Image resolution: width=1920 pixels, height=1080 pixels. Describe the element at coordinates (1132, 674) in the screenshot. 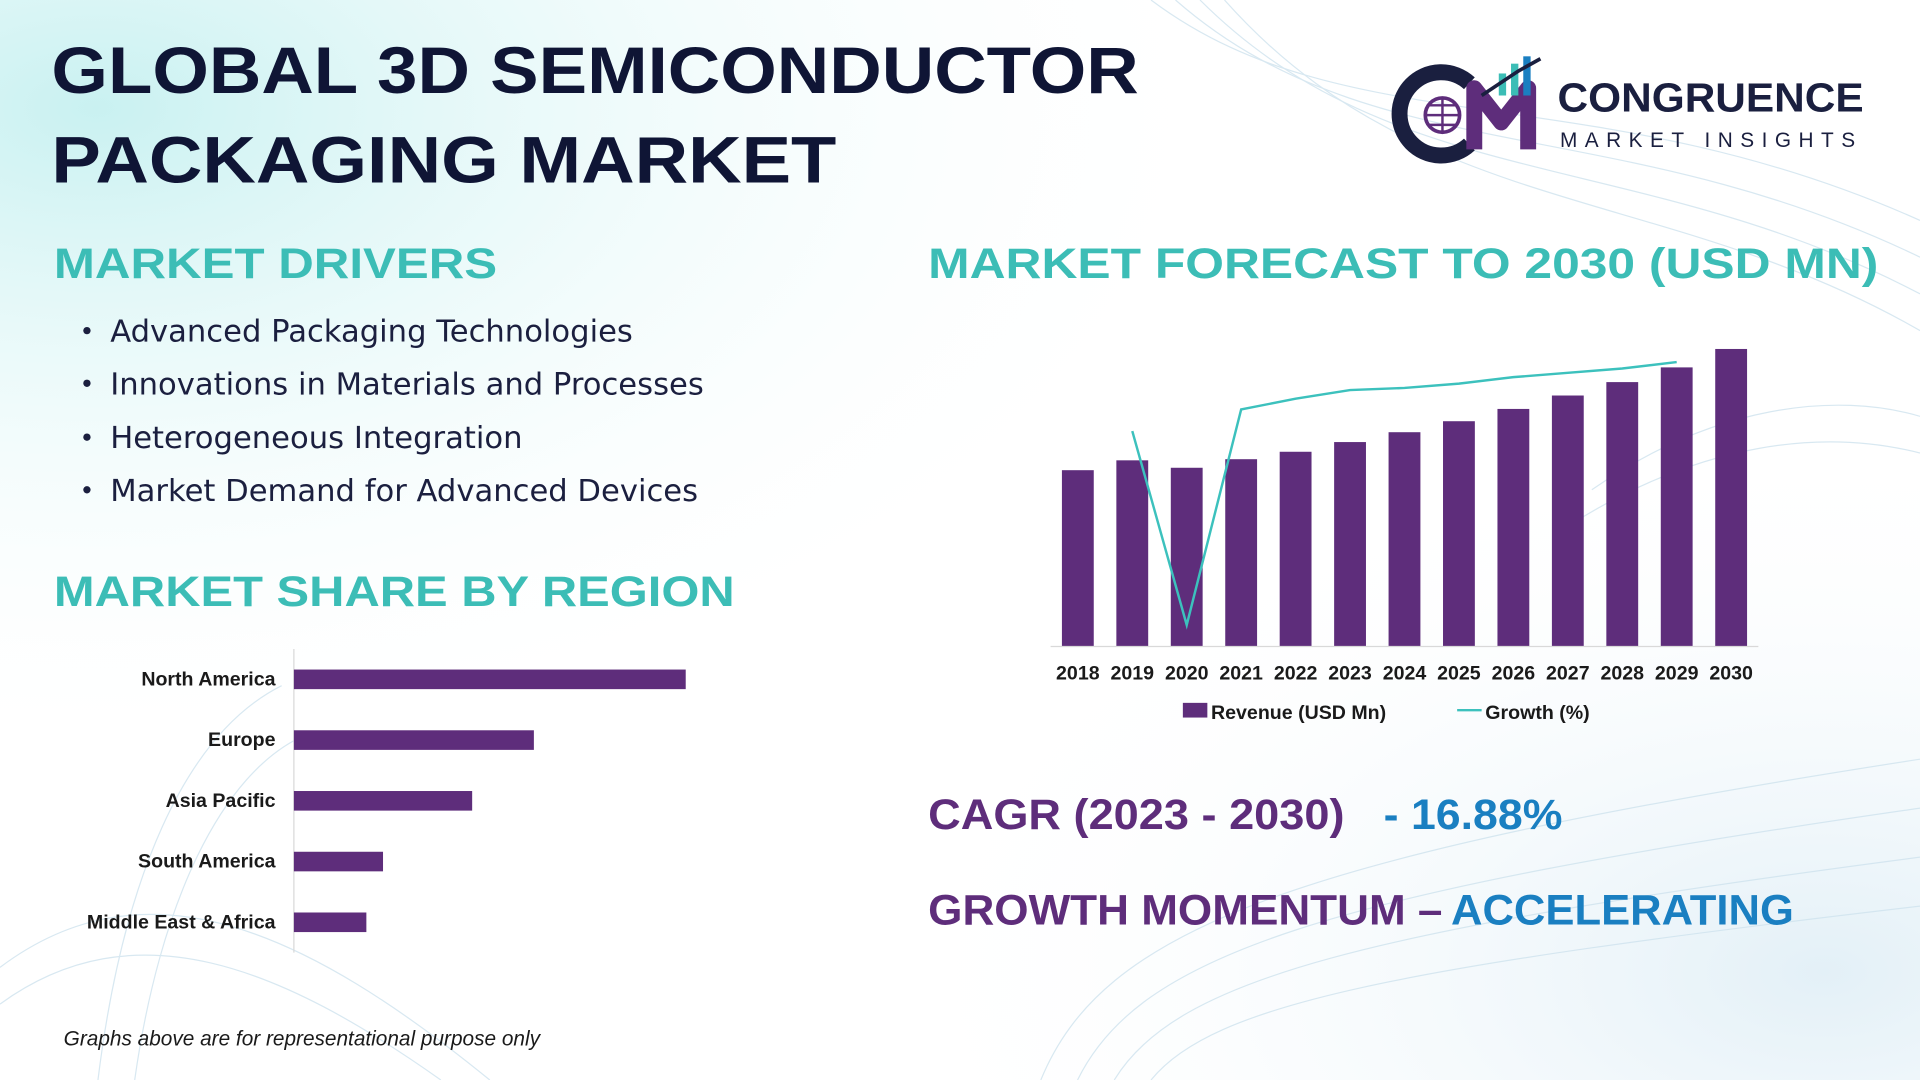

I see `x-tick-label: 2019` at that location.